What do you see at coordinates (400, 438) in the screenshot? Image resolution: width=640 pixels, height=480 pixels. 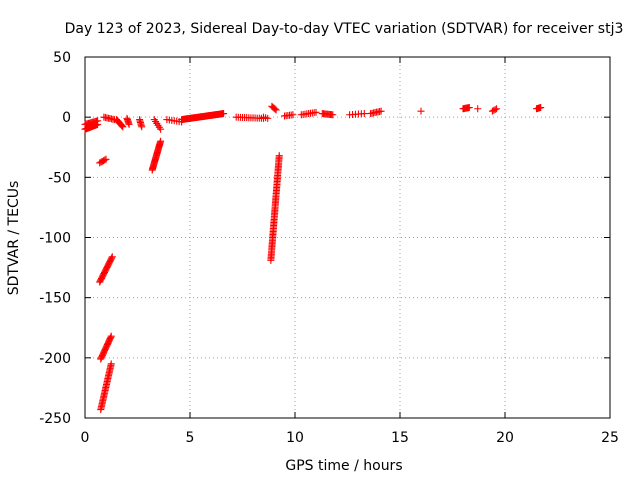 I see `x-tick-label: 15` at bounding box center [400, 438].